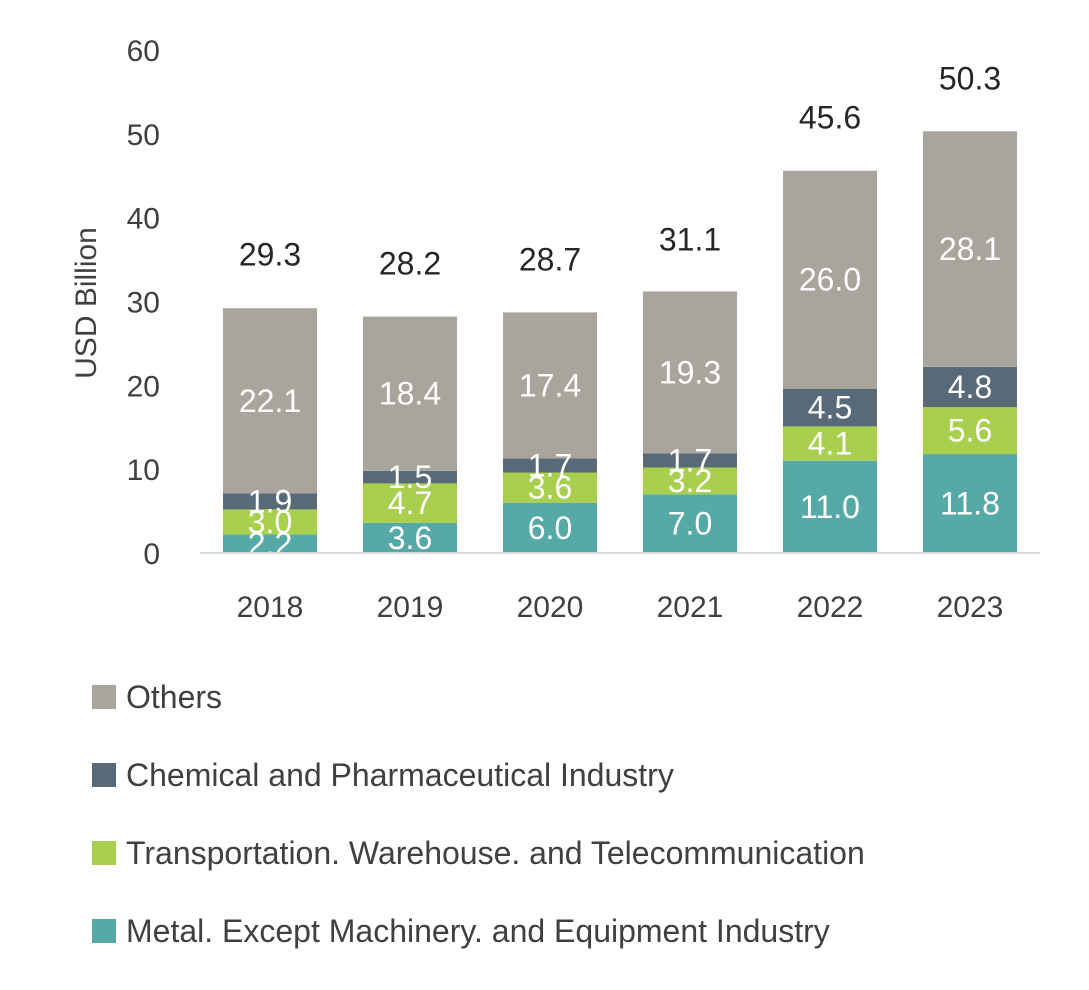 This screenshot has width=1089, height=990. I want to click on segment-value-label: 11.0, so click(830, 507).